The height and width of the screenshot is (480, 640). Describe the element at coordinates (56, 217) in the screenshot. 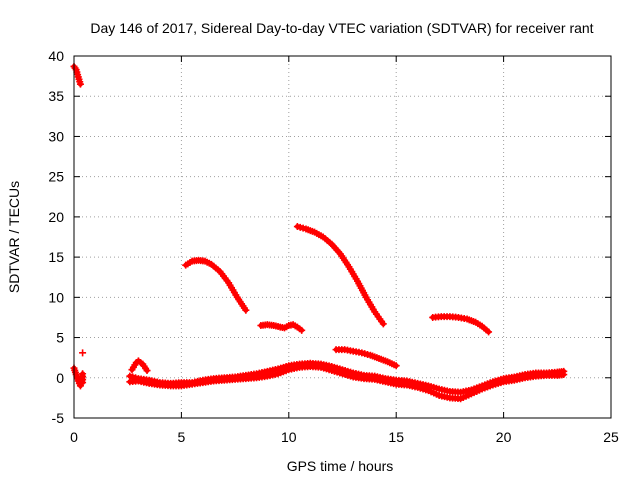

I see `y-tick-label: 20` at that location.